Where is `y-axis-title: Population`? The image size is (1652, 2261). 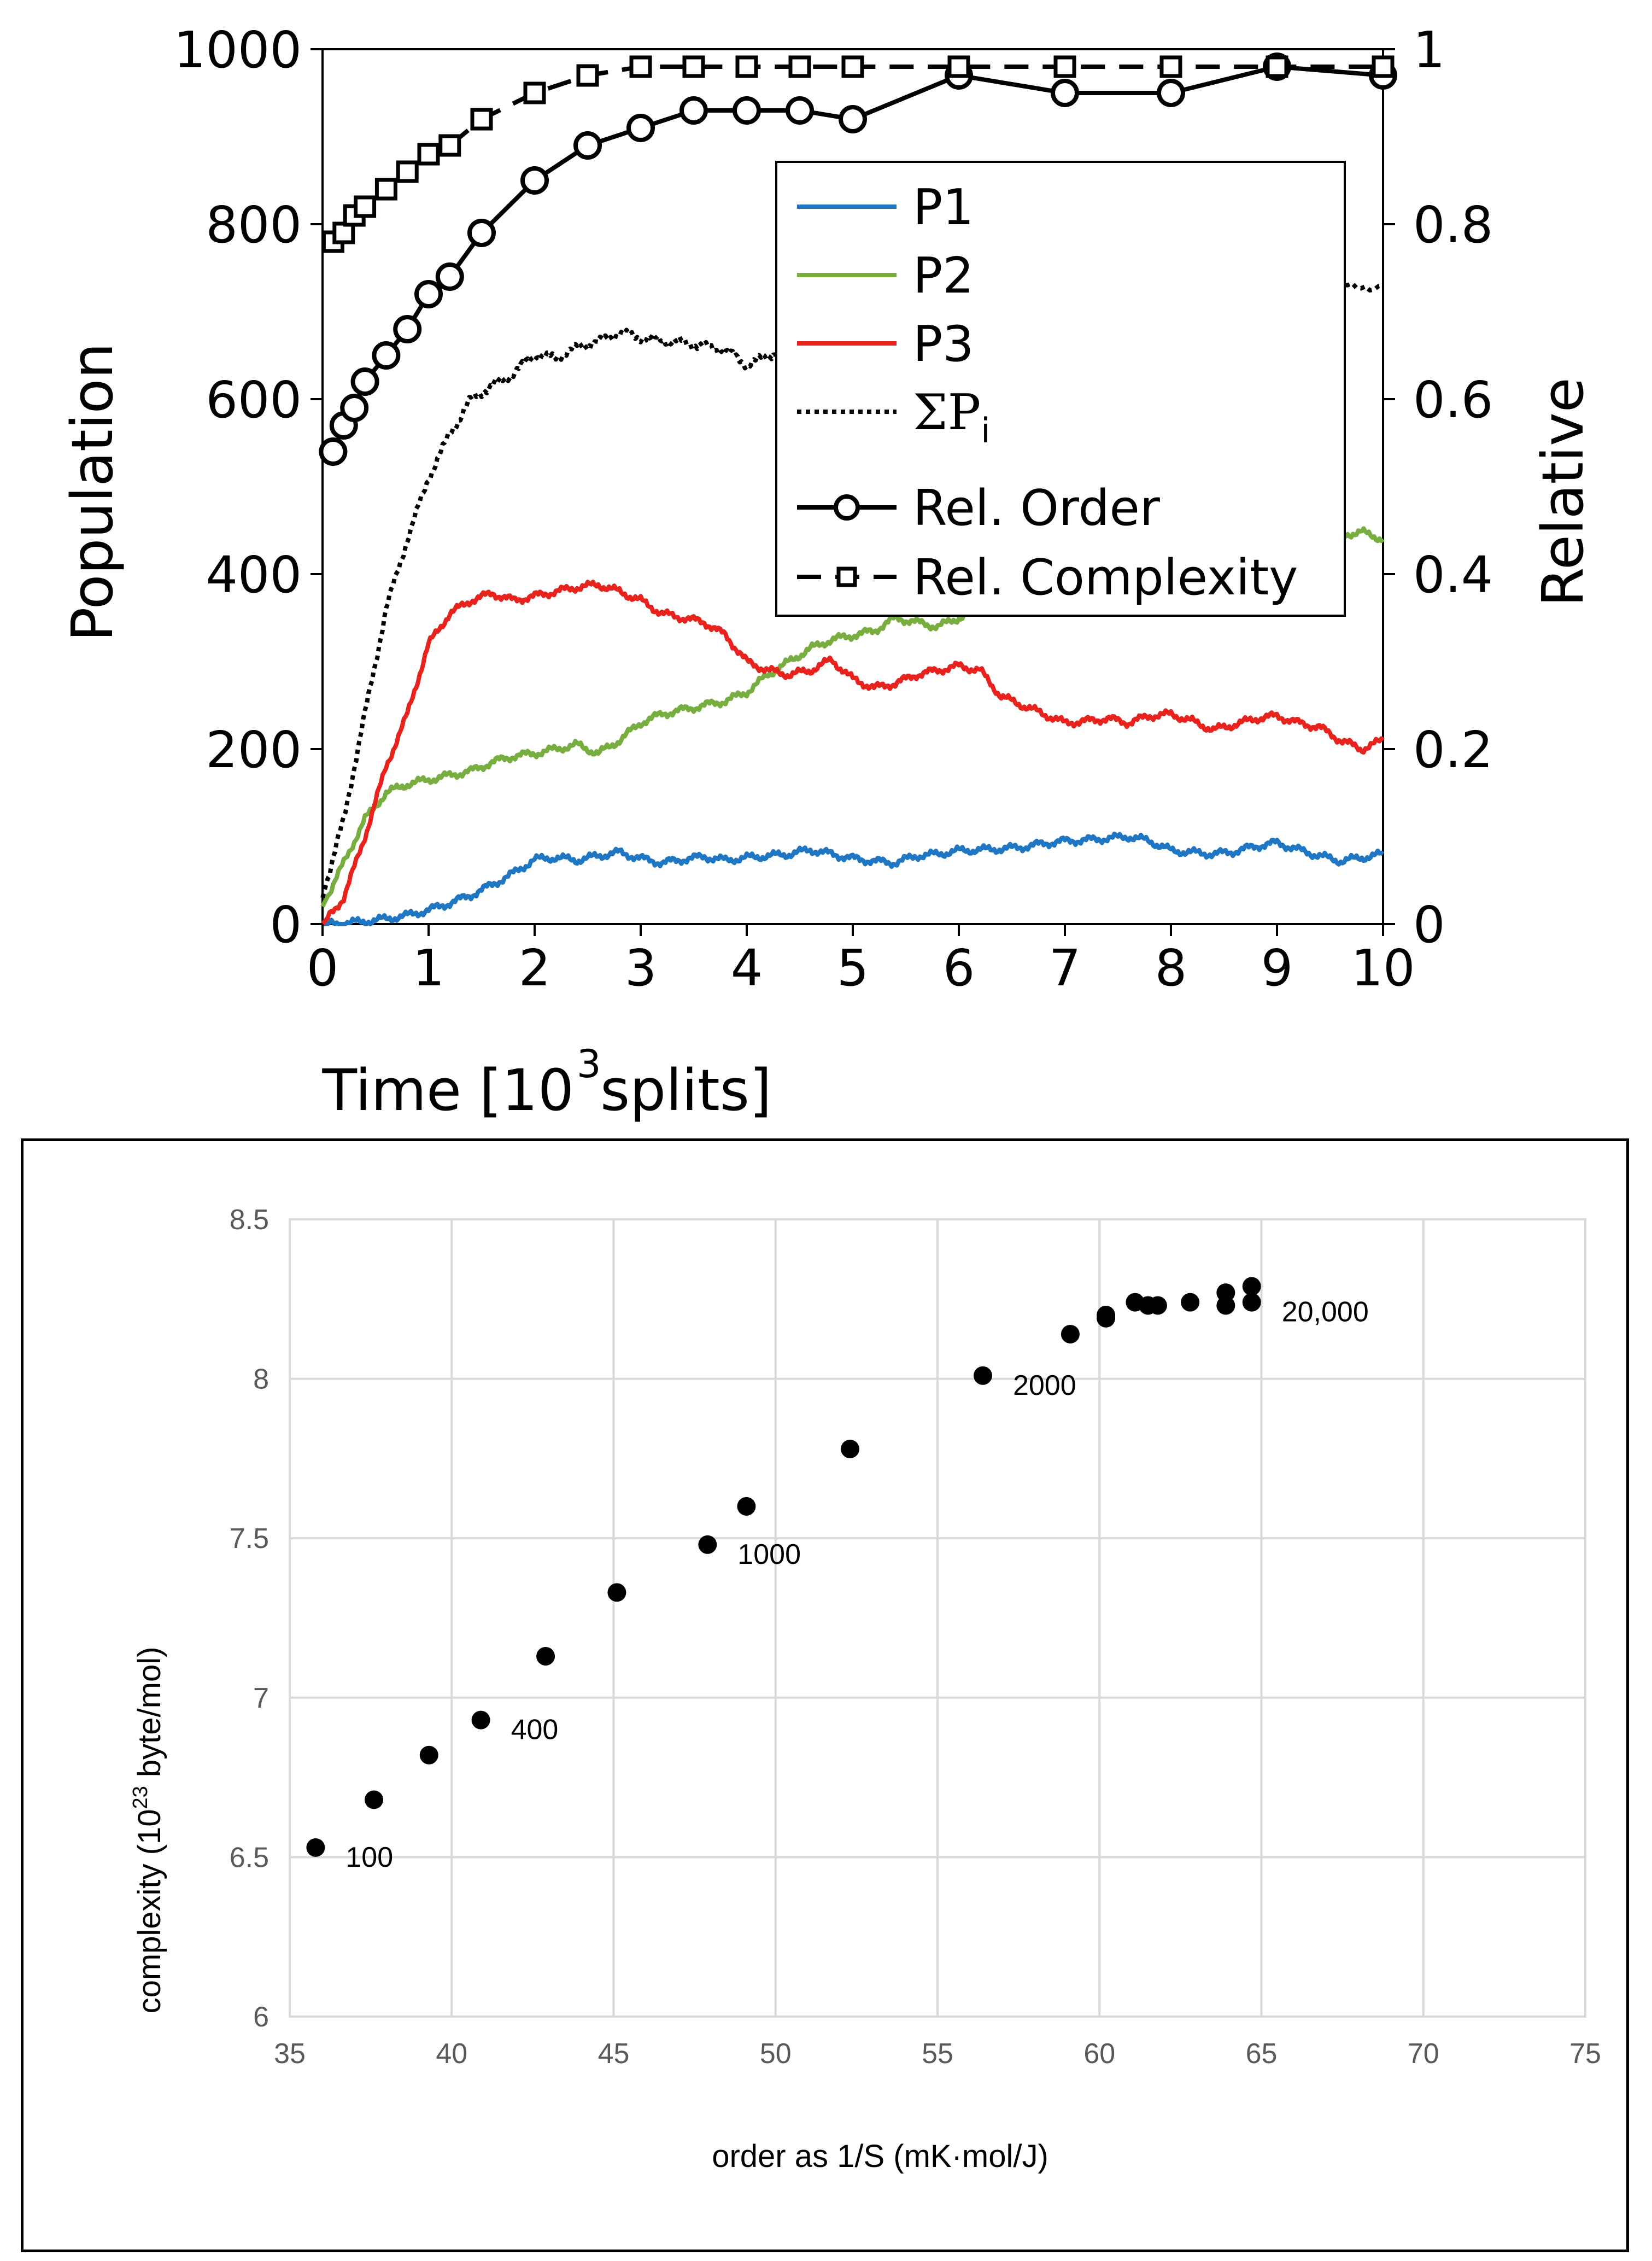
y-axis-title: Population is located at coordinates (93, 492).